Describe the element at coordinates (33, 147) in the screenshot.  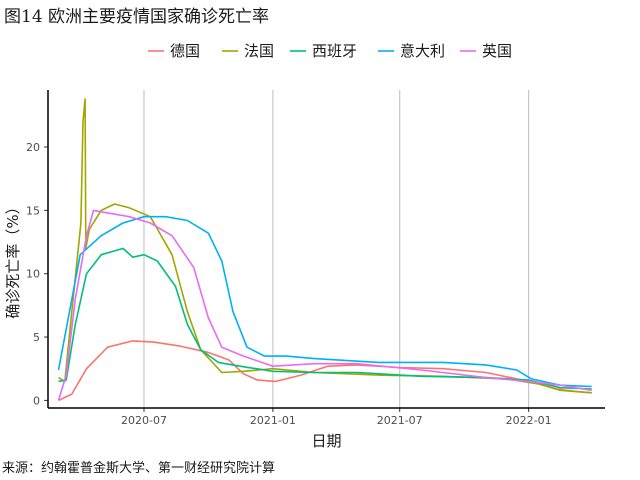
I see `y-tick-label: 20` at that location.